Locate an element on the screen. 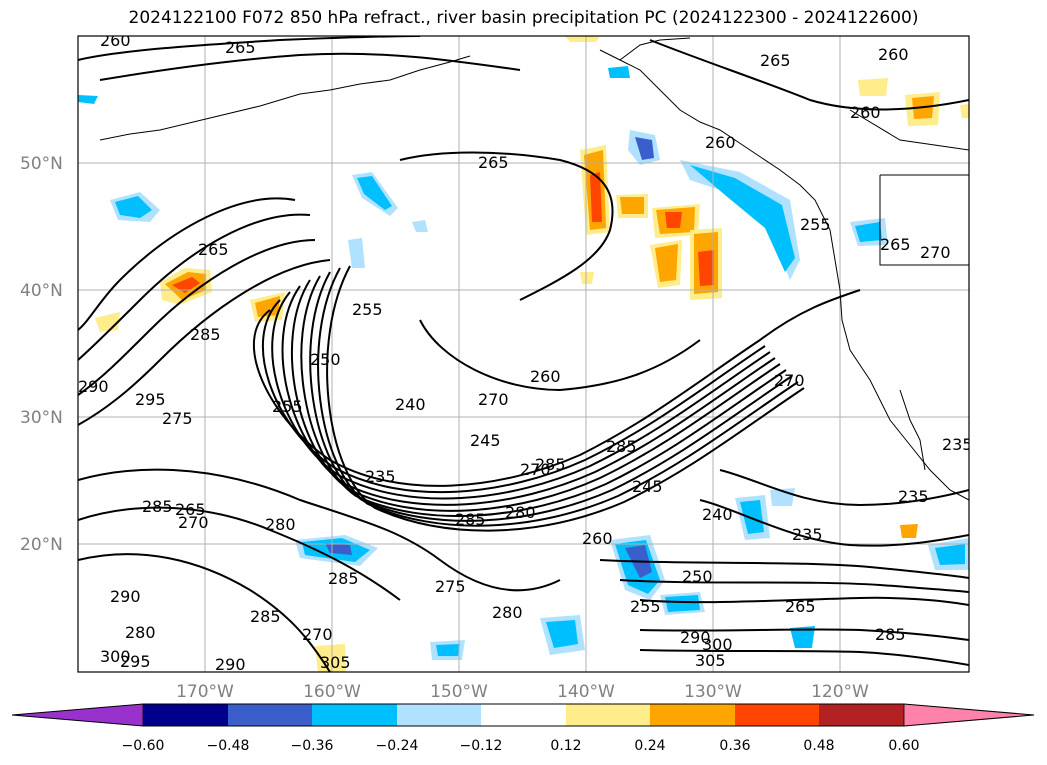  lat-label: 40°N is located at coordinates (41, 291).